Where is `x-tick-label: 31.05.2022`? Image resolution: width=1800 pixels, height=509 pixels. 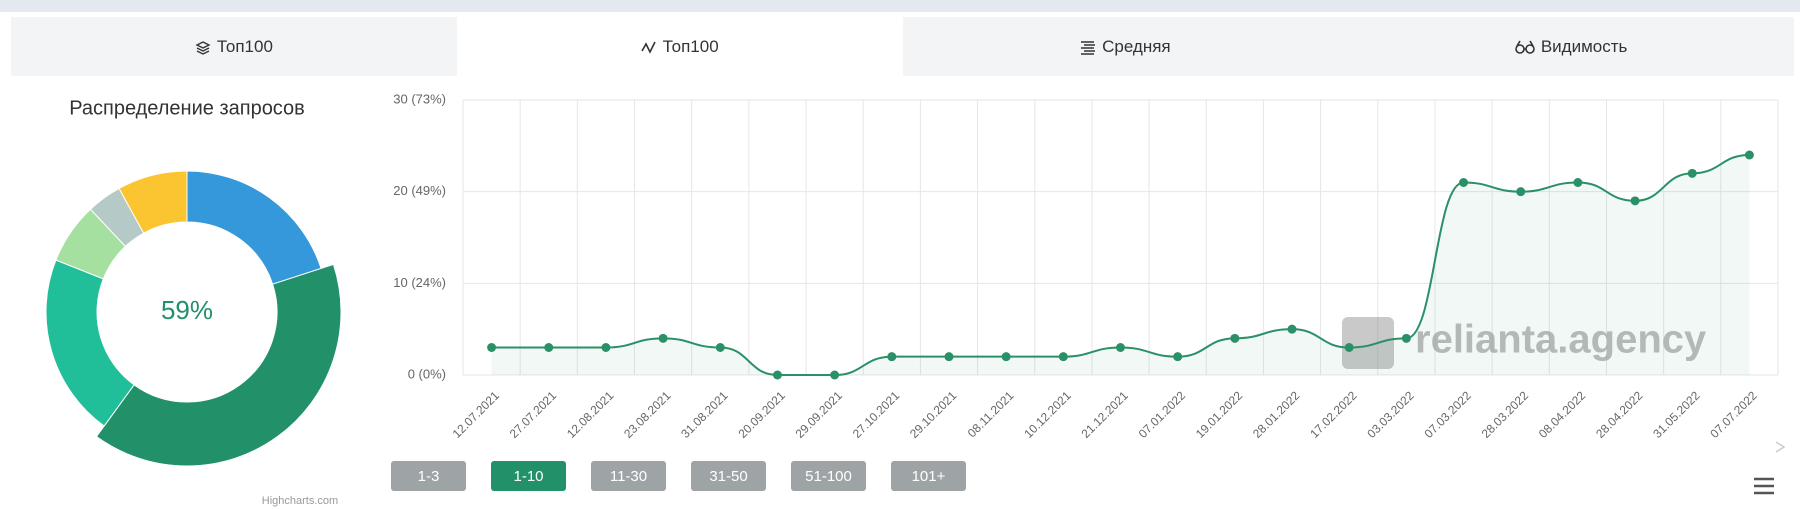
x-tick-label: 31.05.2022 is located at coordinates (1676, 414).